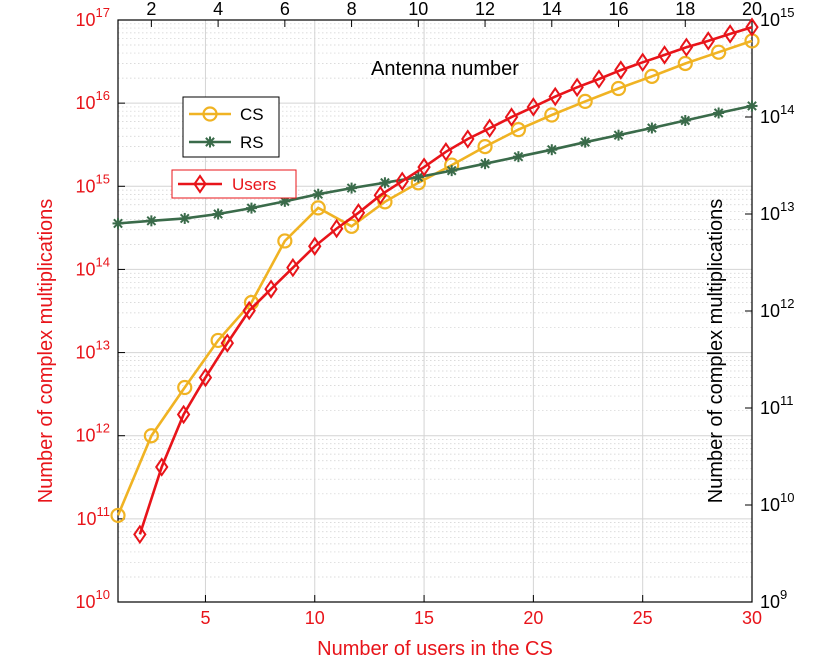 The width and height of the screenshot is (830, 668). I want to click on left-tick-label: 1013, so click(93, 350).